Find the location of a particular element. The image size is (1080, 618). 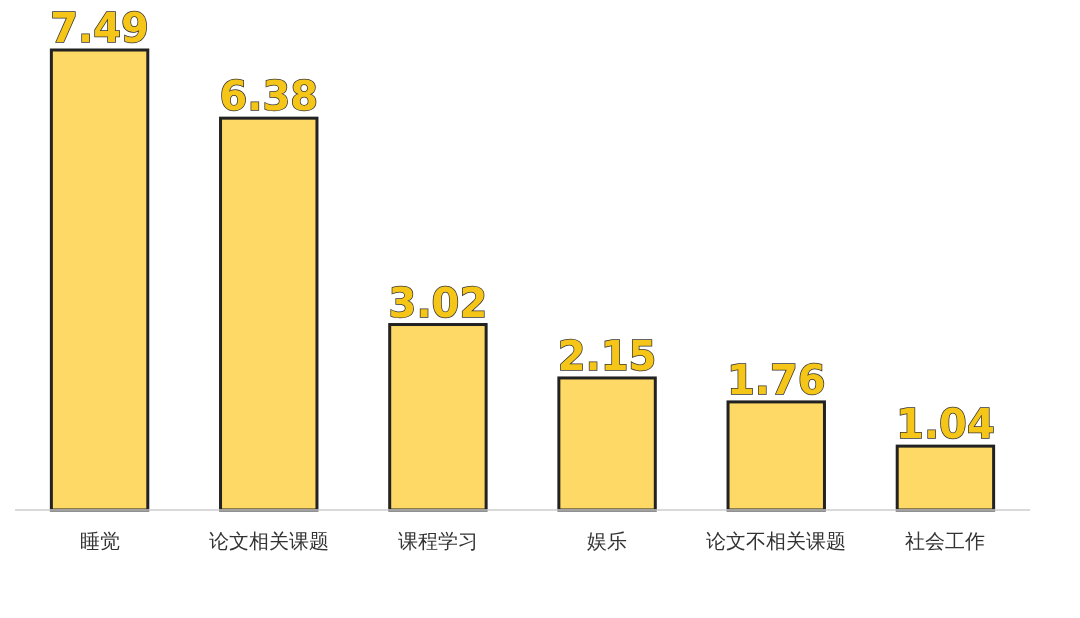

x-tick-label: 社会工作 is located at coordinates (945, 541).